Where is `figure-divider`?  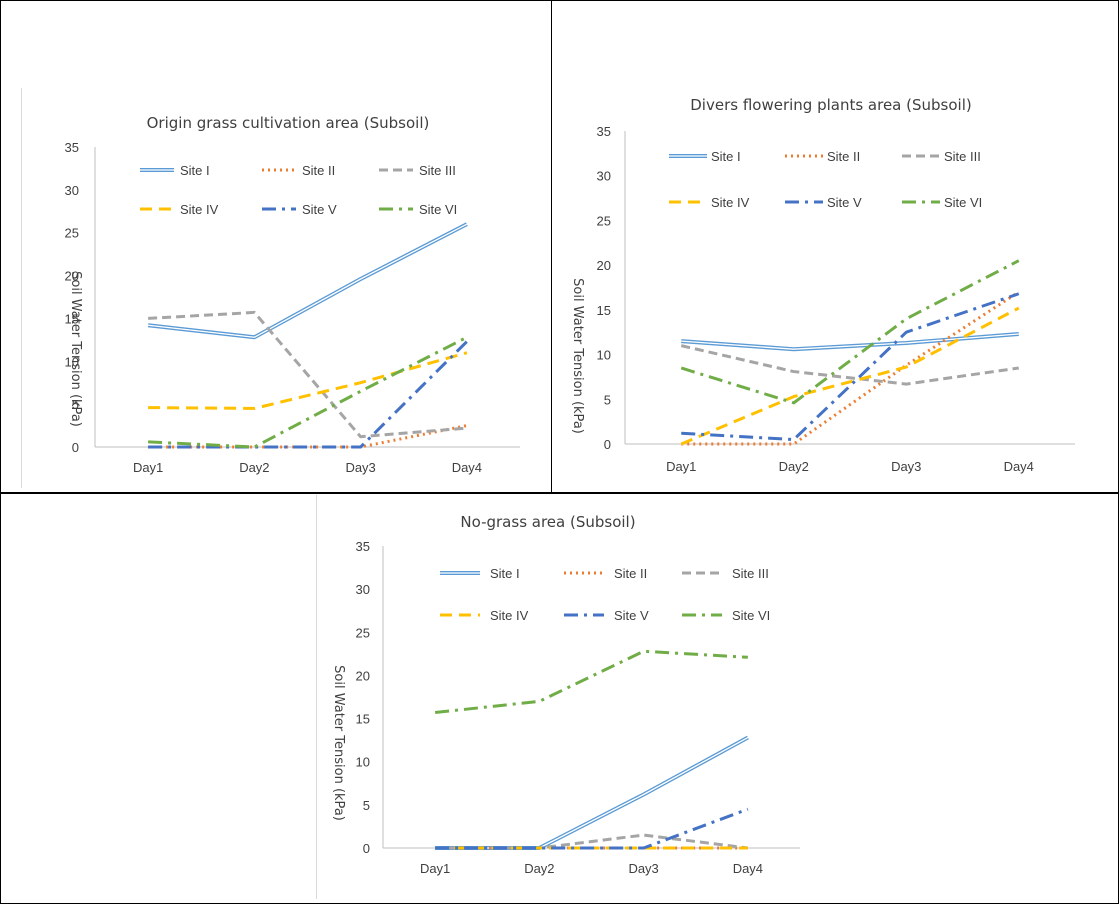 figure-divider is located at coordinates (551, 247).